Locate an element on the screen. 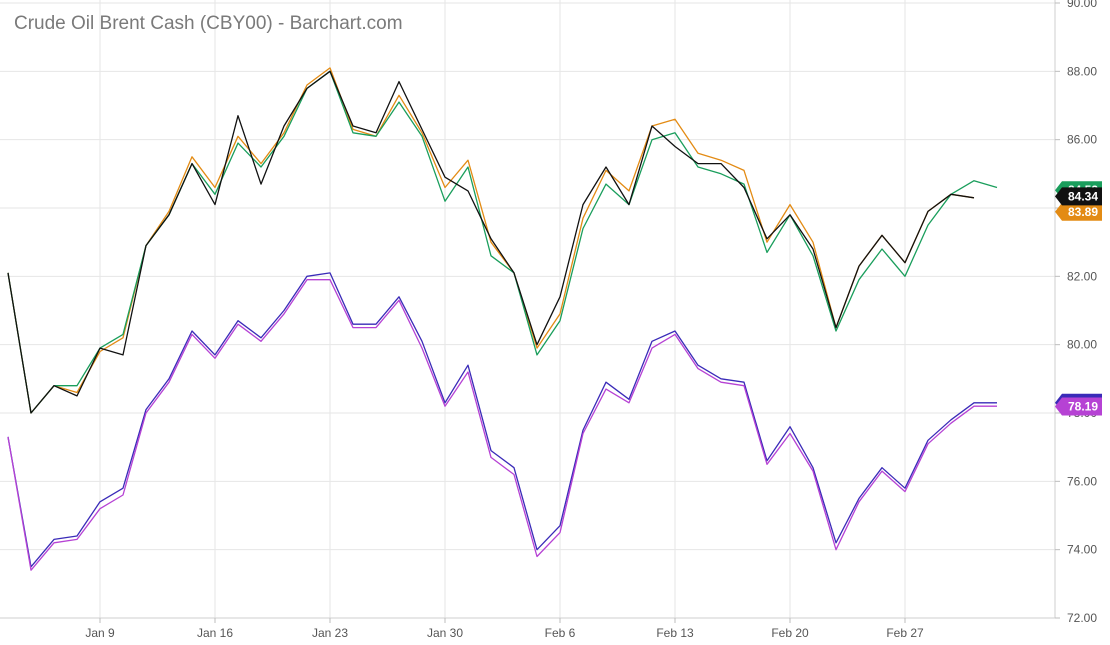 Image resolution: width=1110 pixels, height=645 pixels. badge-value: 84.34 is located at coordinates (1083, 196).